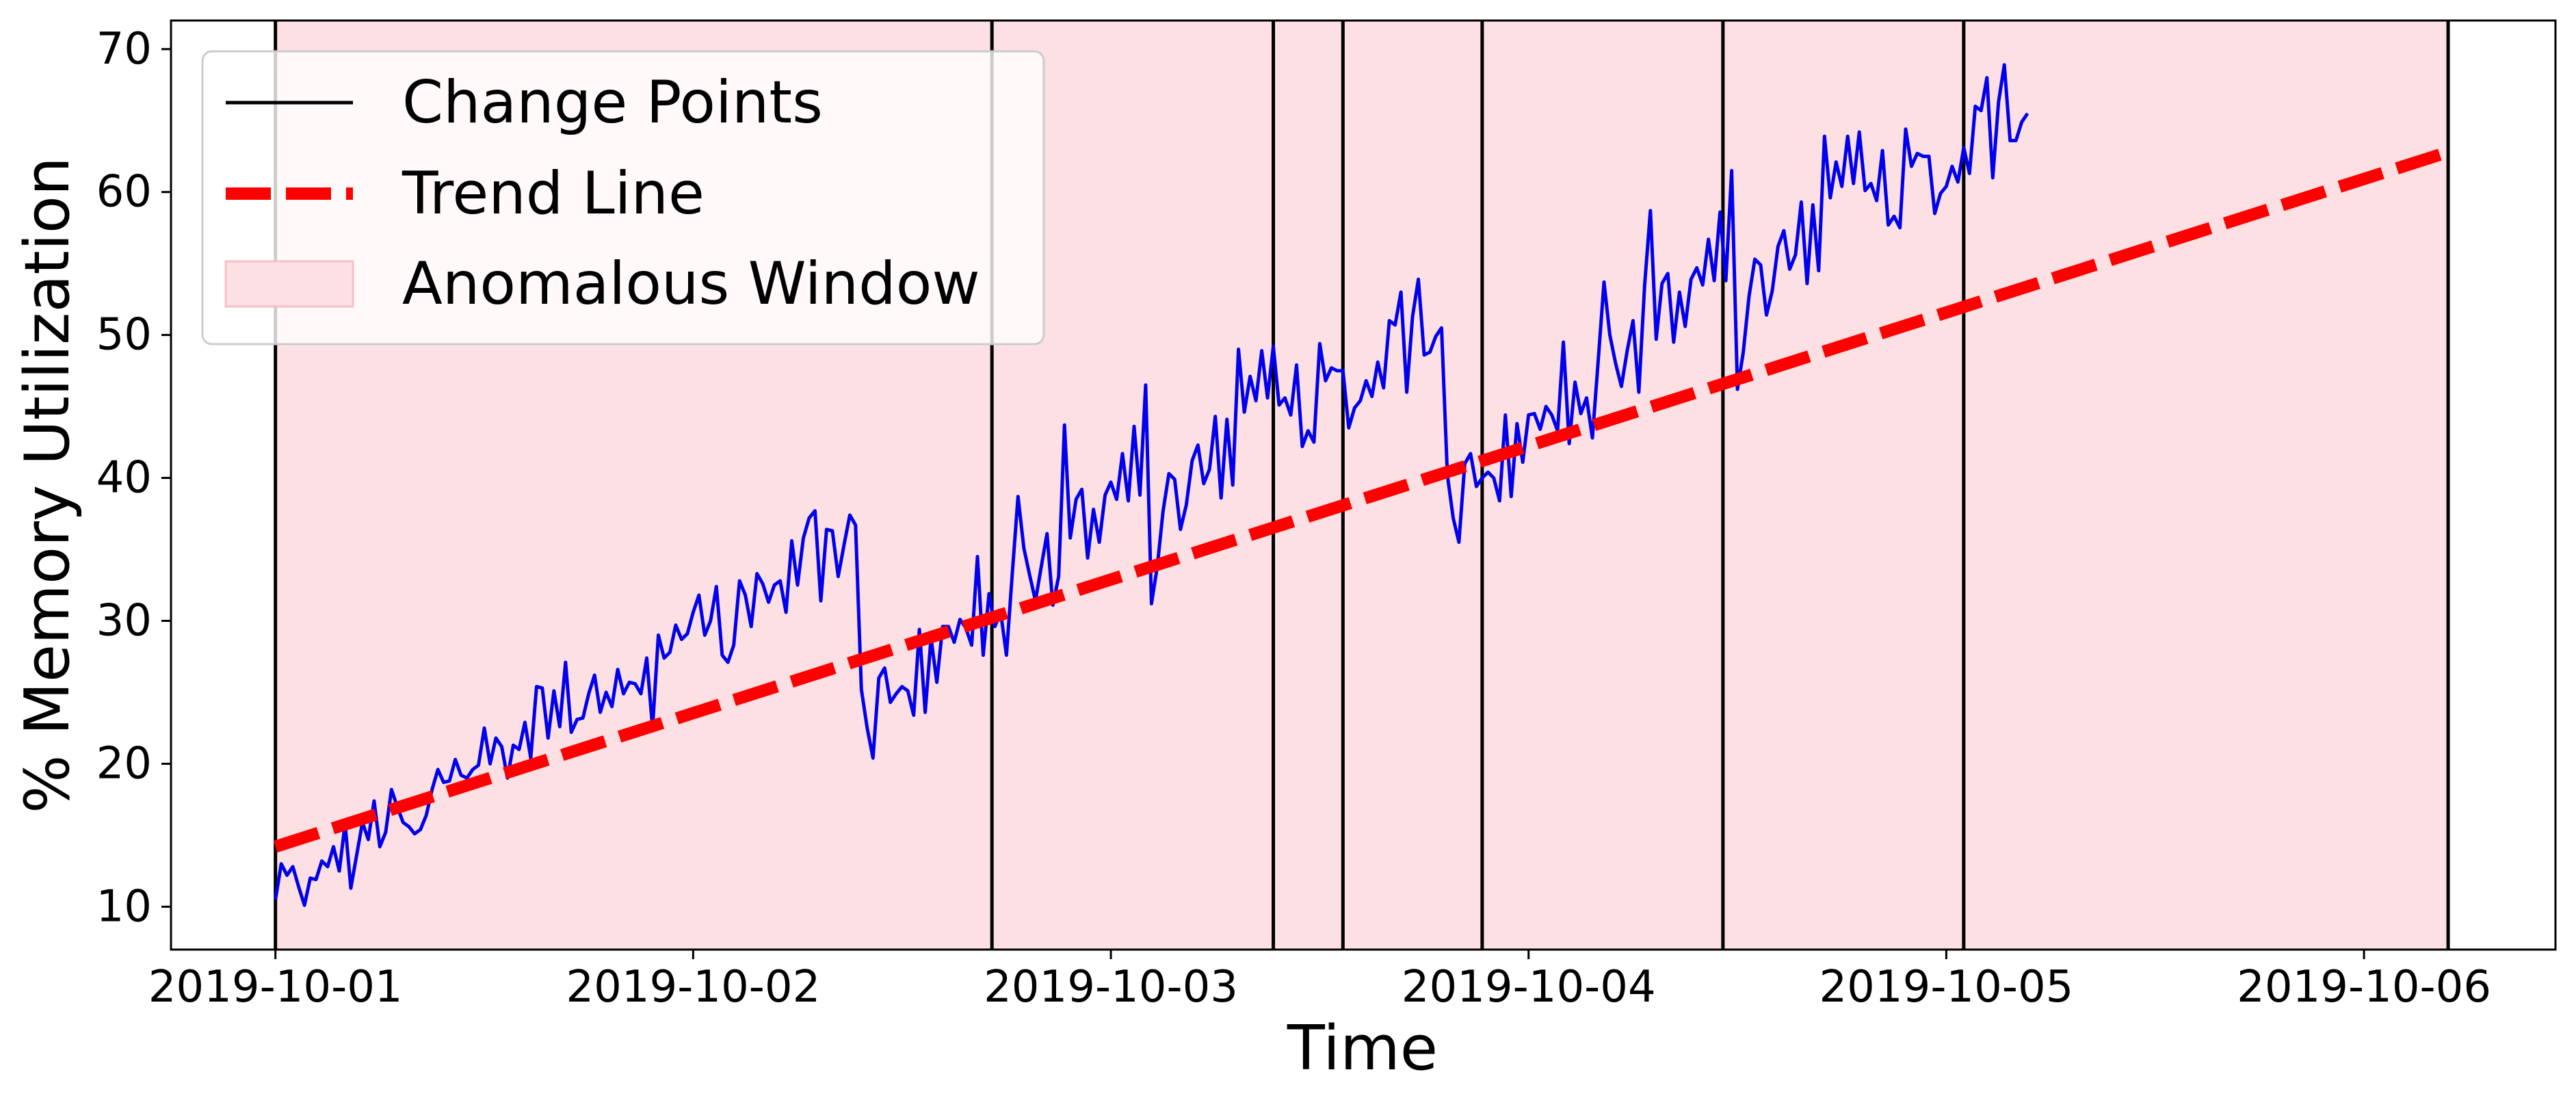  I want to click on y-tick-label: 20, so click(124, 763).